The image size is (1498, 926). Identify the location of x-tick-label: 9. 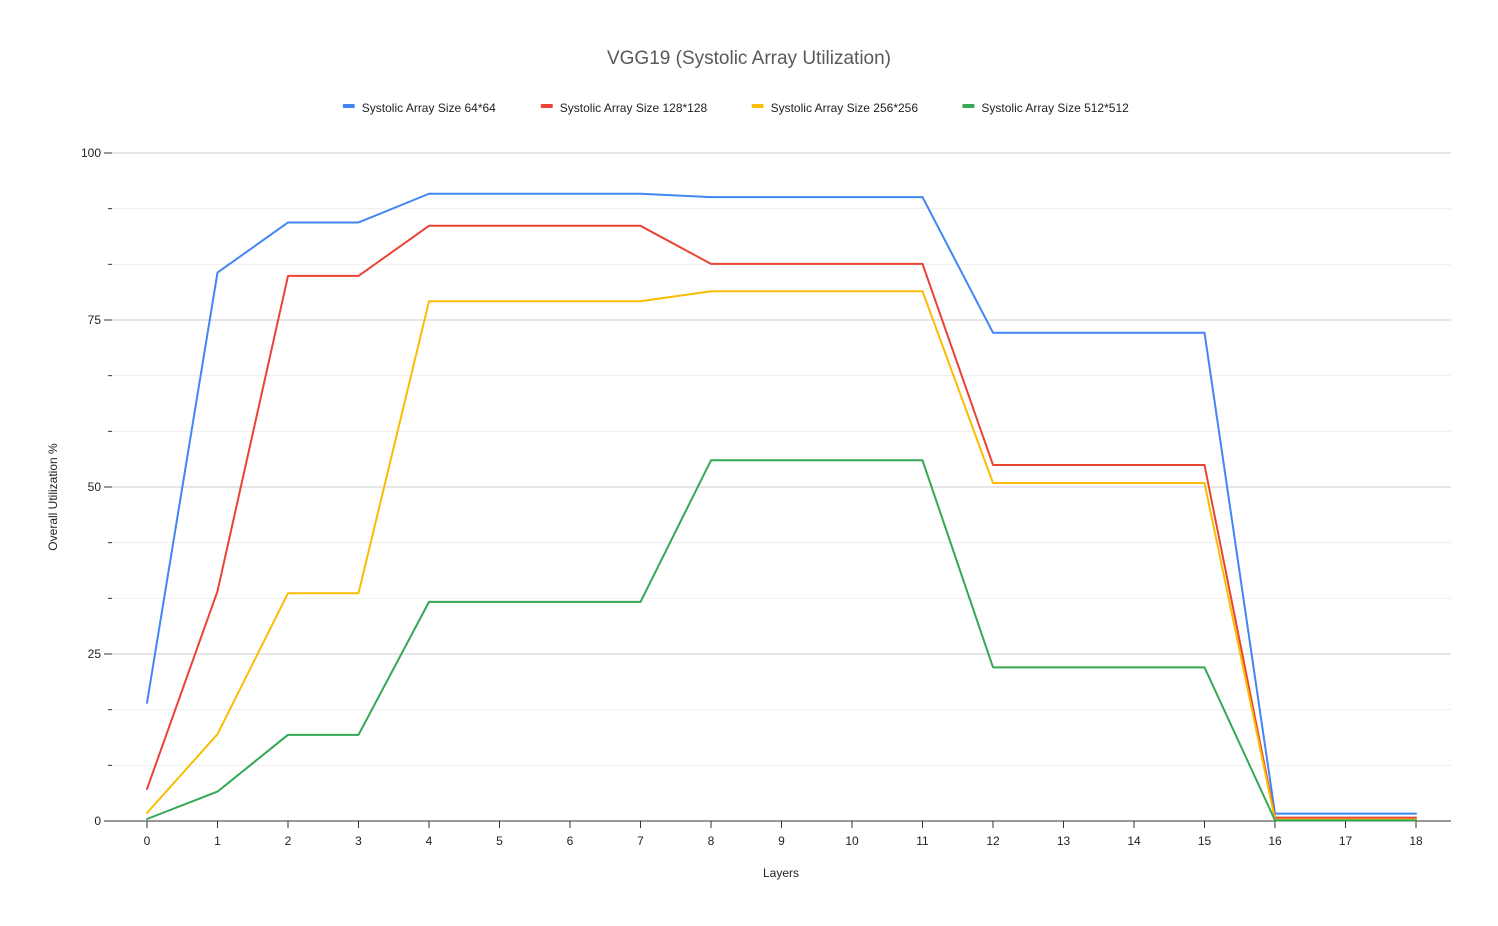
(781, 841).